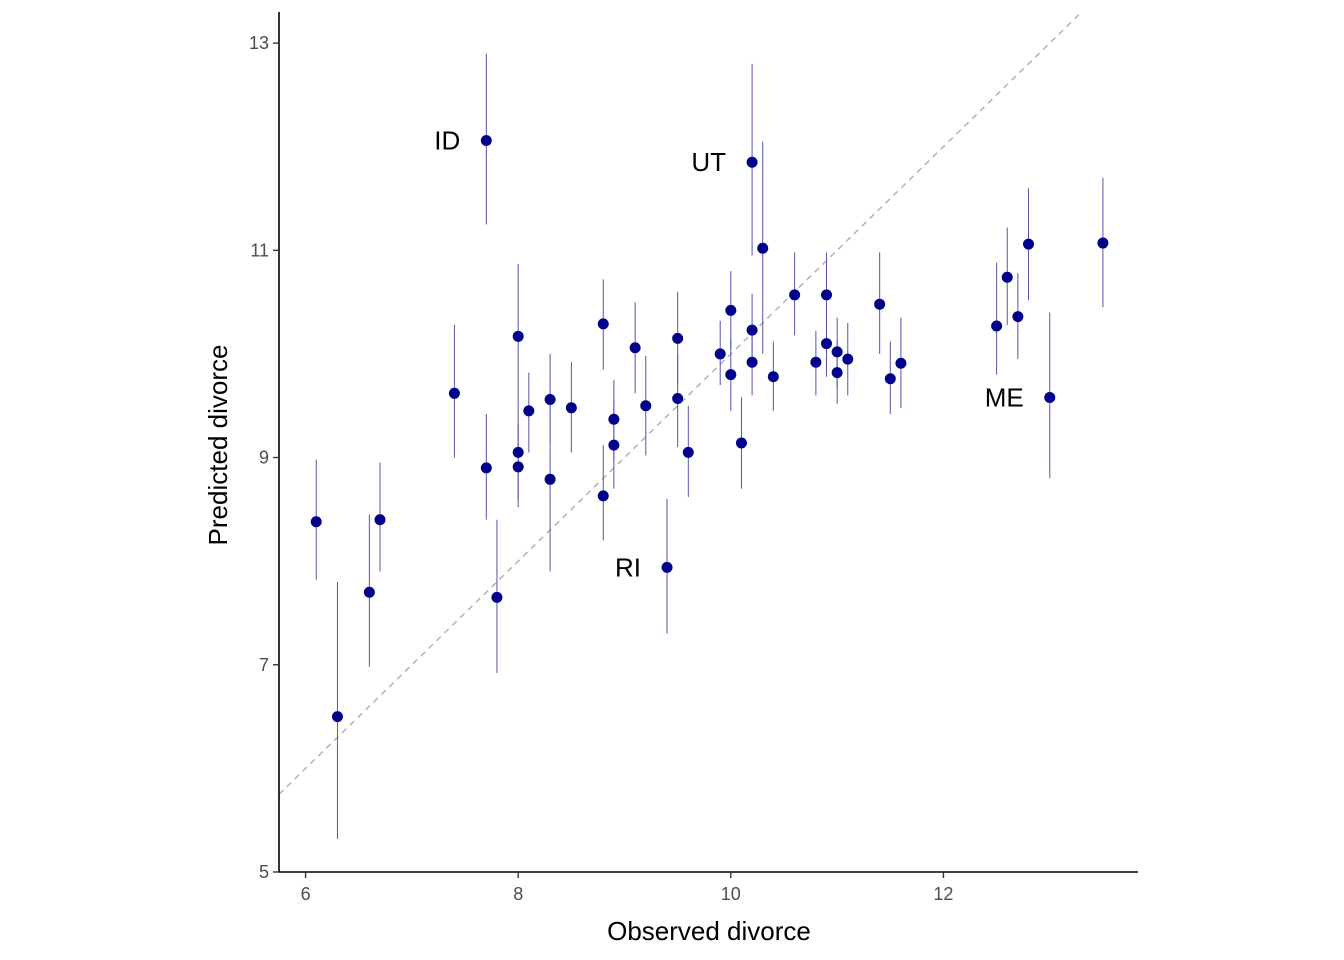 The width and height of the screenshot is (1344, 960). Describe the element at coordinates (264, 872) in the screenshot. I see `y-tick-label: 5` at that location.